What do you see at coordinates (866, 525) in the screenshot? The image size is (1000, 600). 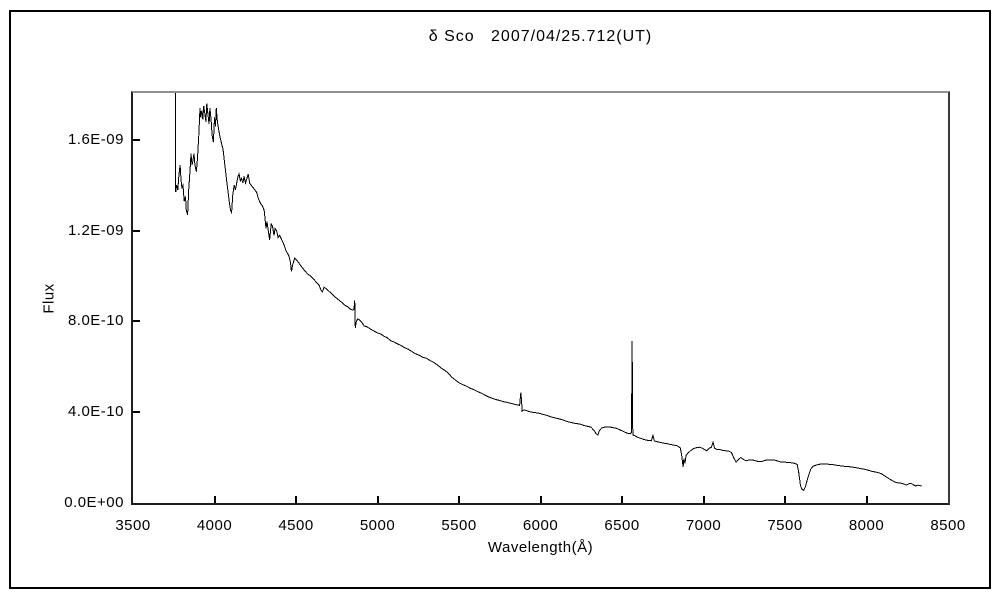 I see `x-tick-label: 8000` at bounding box center [866, 525].